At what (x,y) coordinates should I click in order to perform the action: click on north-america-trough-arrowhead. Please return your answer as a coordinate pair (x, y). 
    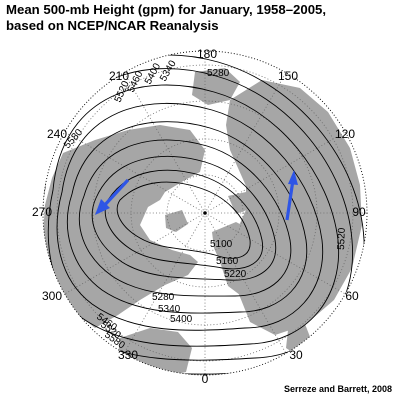
    Looking at the image, I should click on (293, 177).